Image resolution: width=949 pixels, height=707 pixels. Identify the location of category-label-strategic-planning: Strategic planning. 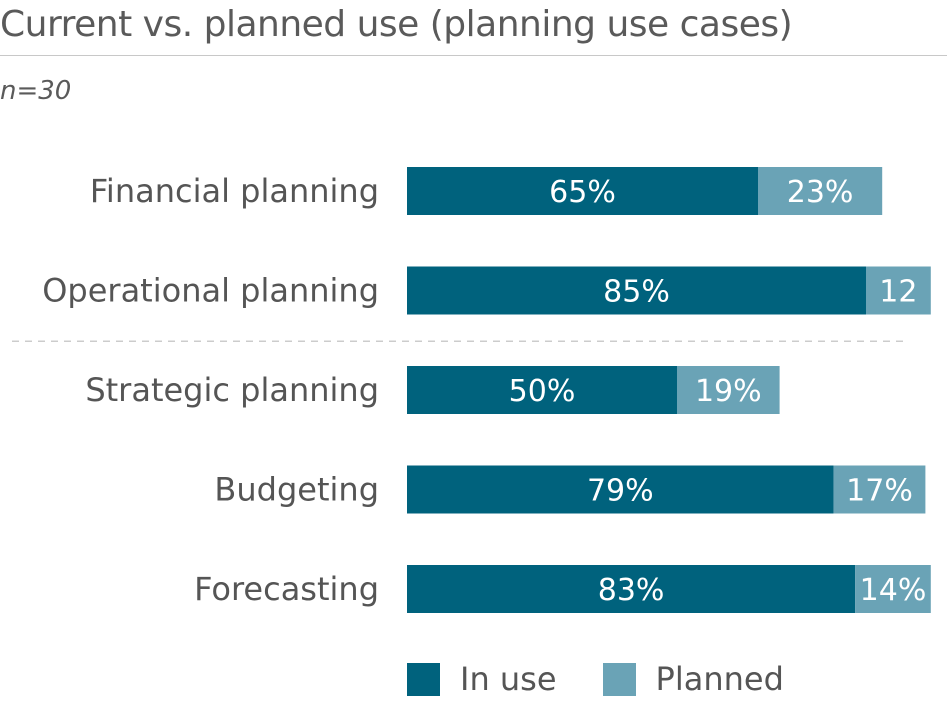
(232, 390).